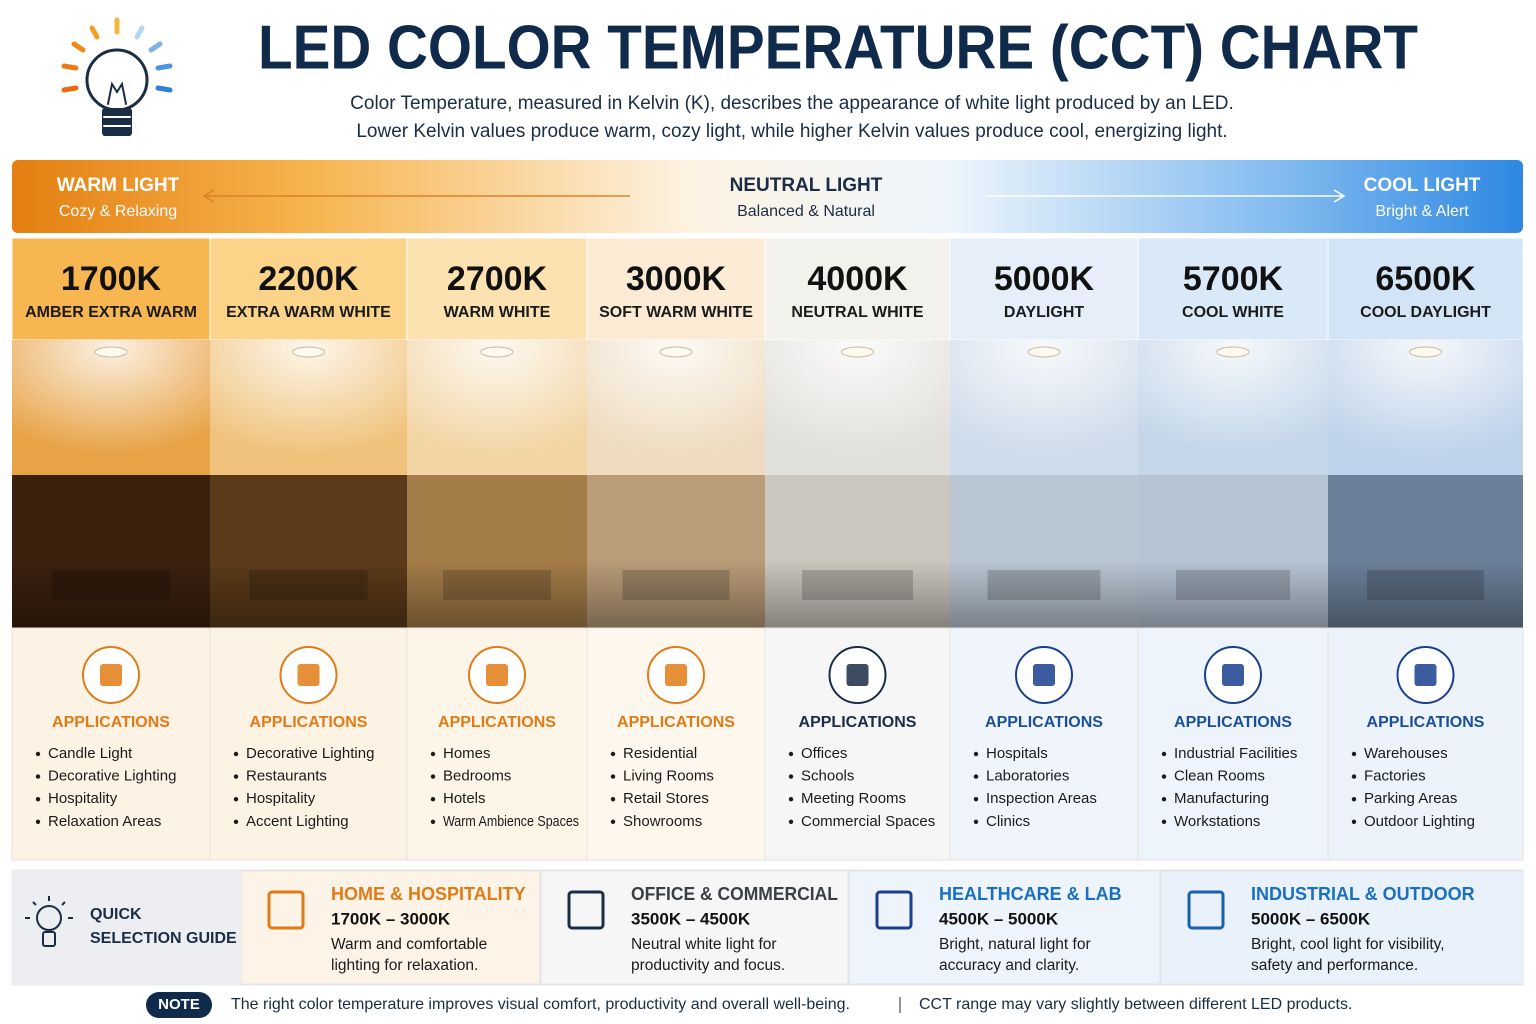 This screenshot has height=1024, width=1536. What do you see at coordinates (179, 1005) in the screenshot?
I see `note-badge` at bounding box center [179, 1005].